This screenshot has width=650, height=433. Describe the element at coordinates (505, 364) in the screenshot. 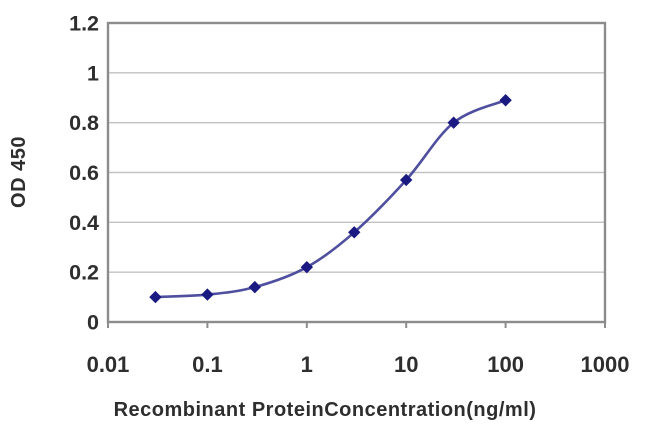

I see `x-tick-label: 100` at that location.